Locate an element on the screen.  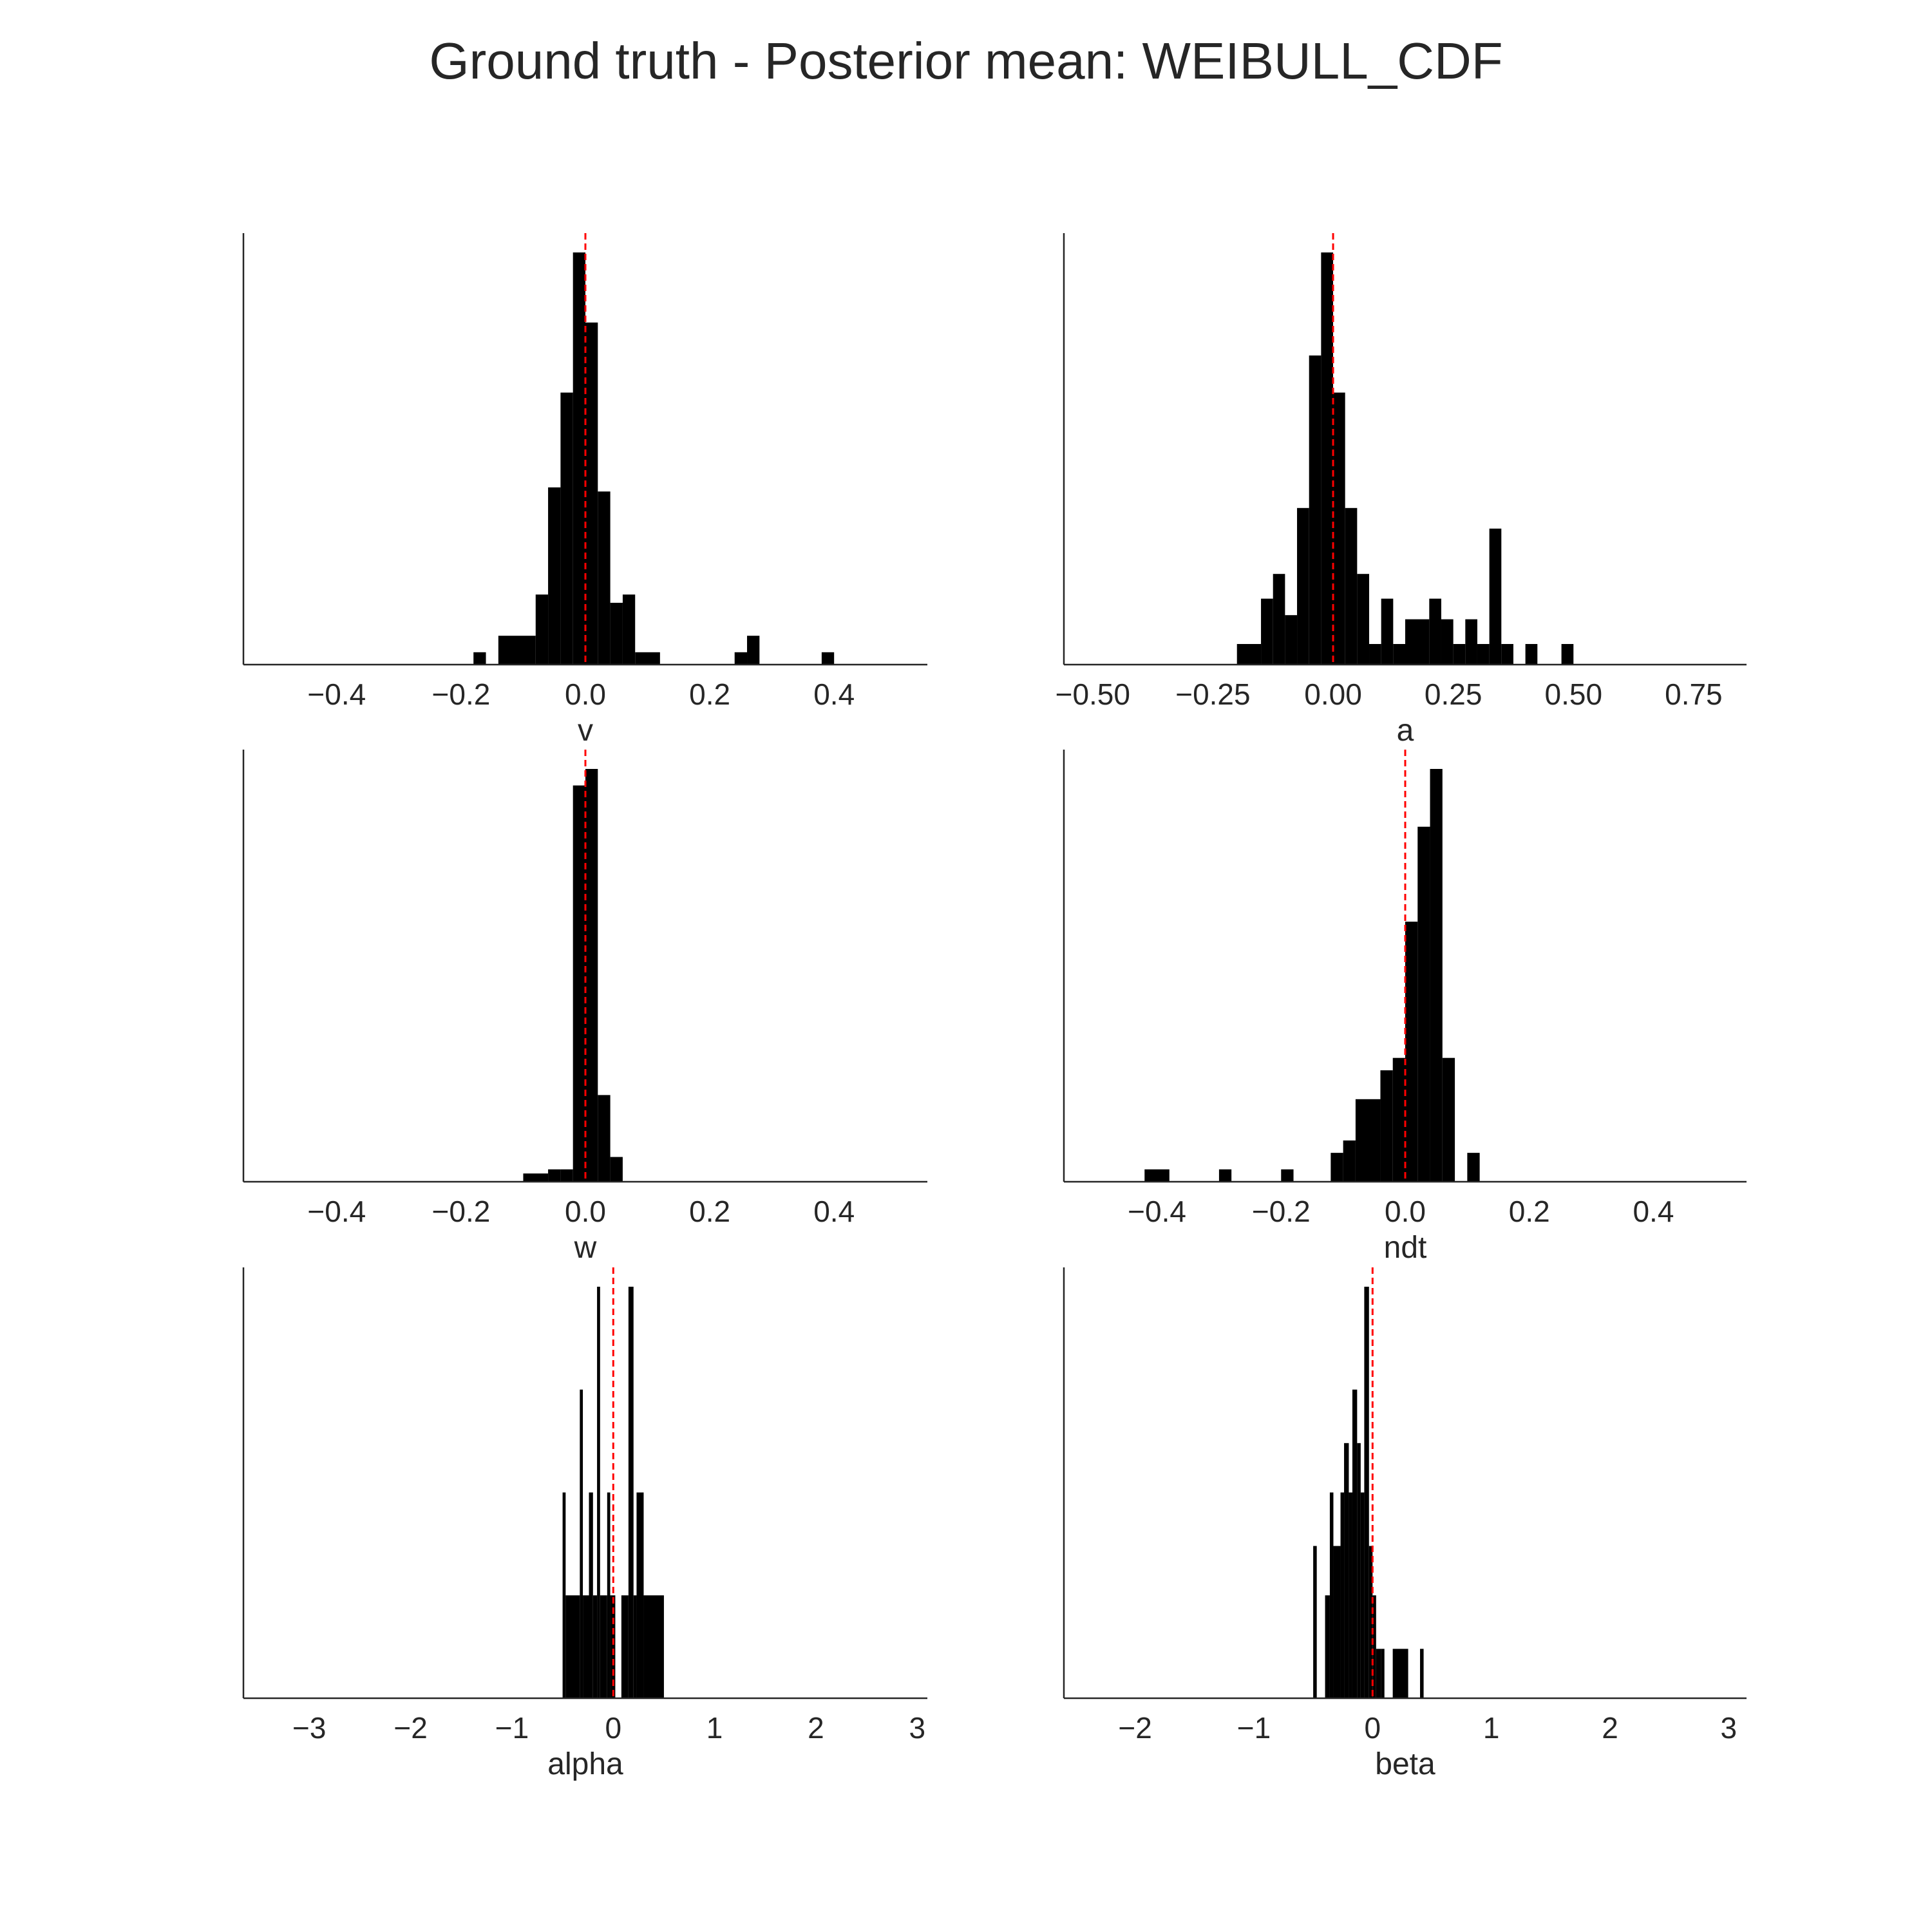
x-tick-label: 0 is located at coordinates (613, 1728).